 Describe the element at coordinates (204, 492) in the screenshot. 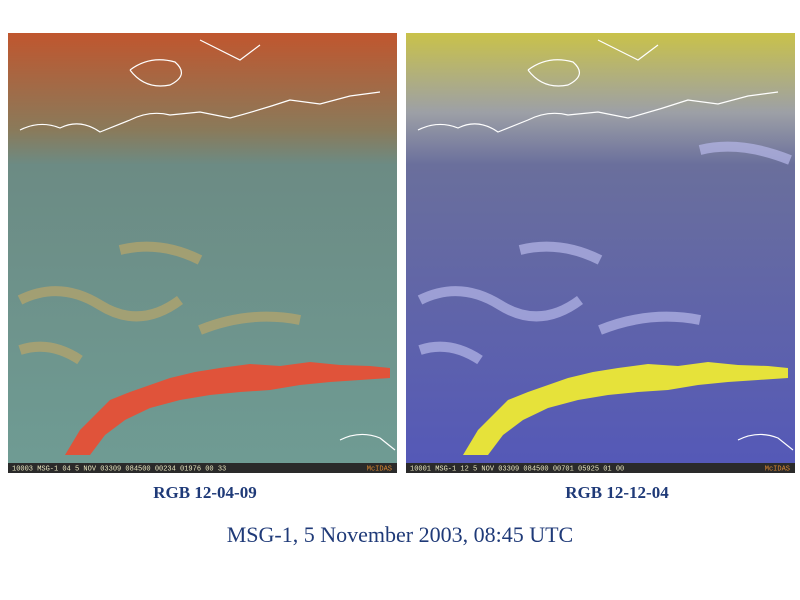

I see `caption: RGB 12-04-09` at that location.